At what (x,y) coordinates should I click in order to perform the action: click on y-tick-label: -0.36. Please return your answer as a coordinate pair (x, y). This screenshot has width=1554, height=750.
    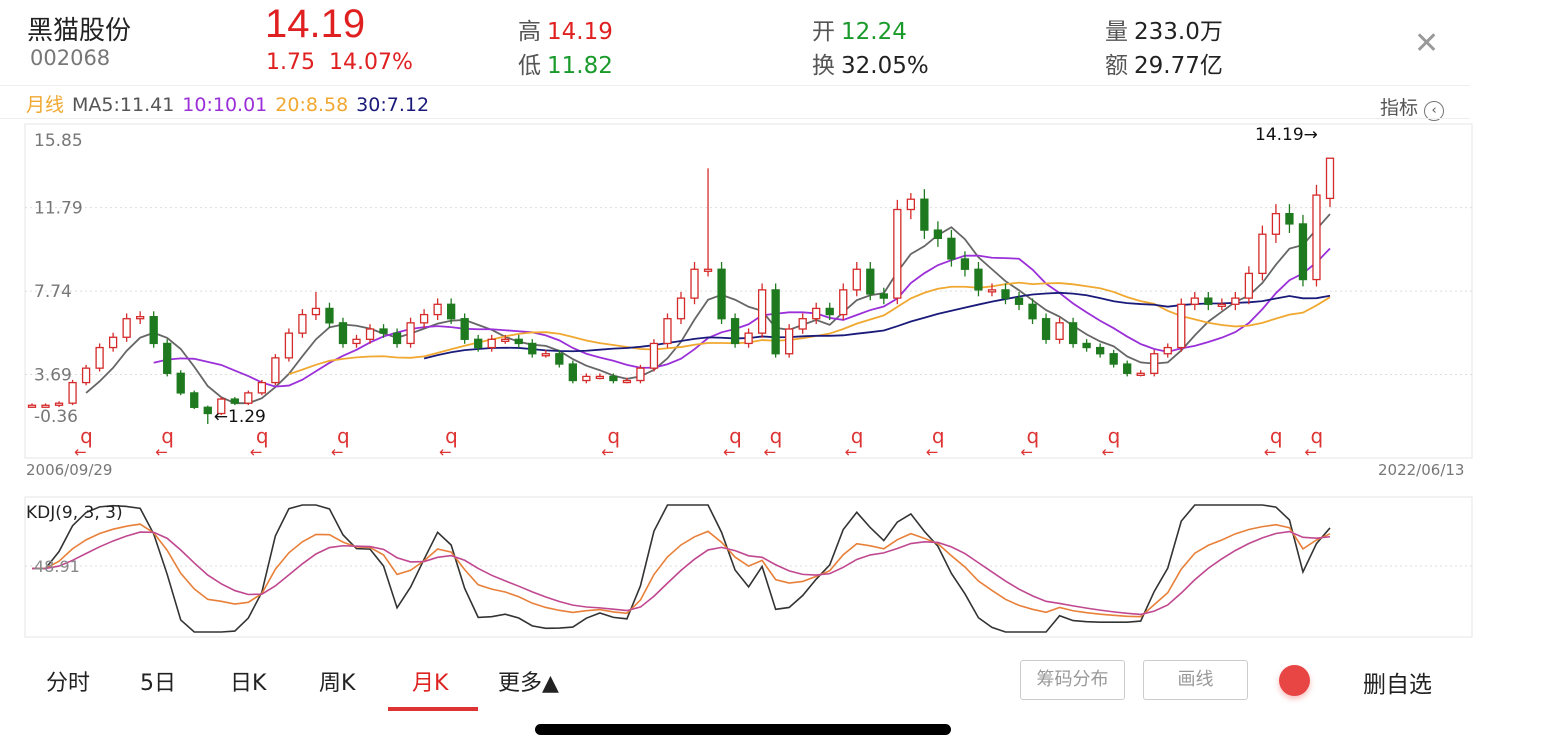
    Looking at the image, I should click on (56, 417).